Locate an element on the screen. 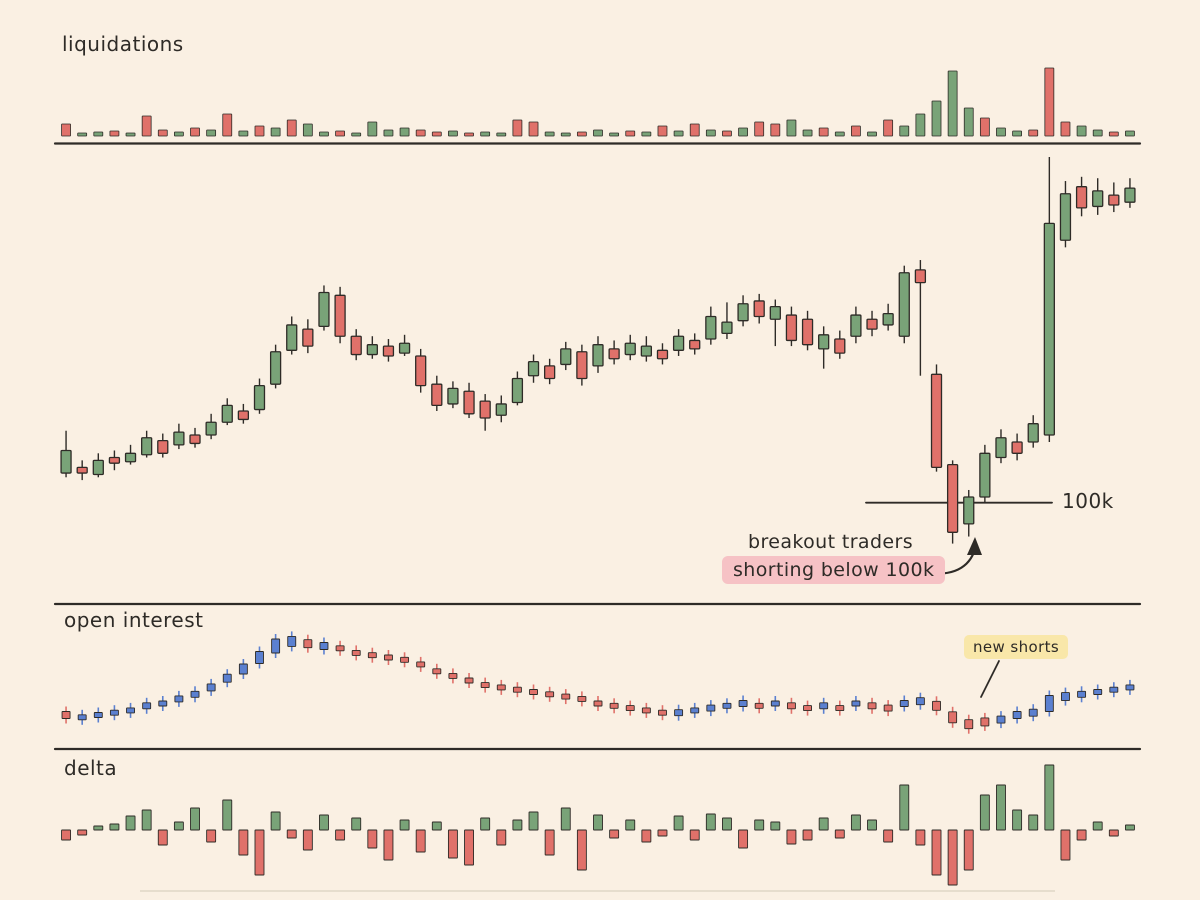  liquidations-bars is located at coordinates (598, 102).